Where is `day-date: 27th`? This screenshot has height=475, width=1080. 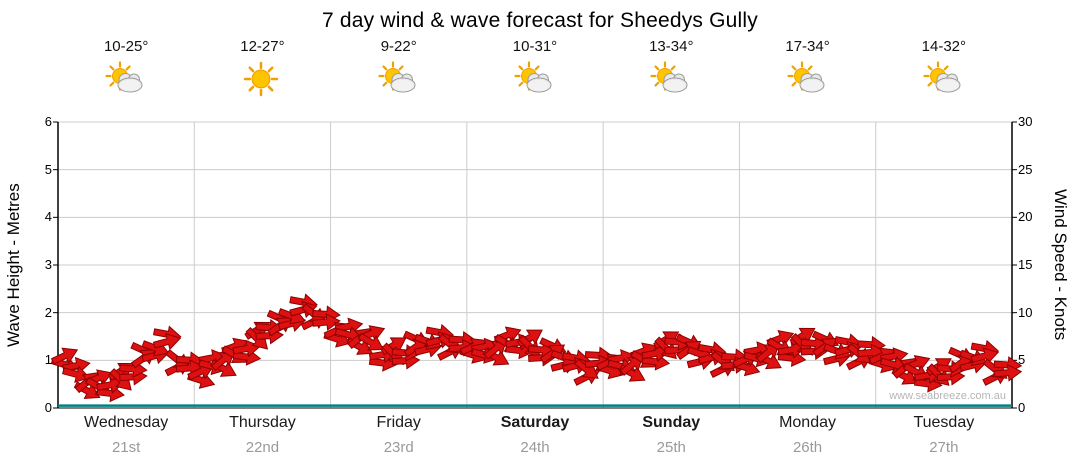 day-date: 27th is located at coordinates (944, 447).